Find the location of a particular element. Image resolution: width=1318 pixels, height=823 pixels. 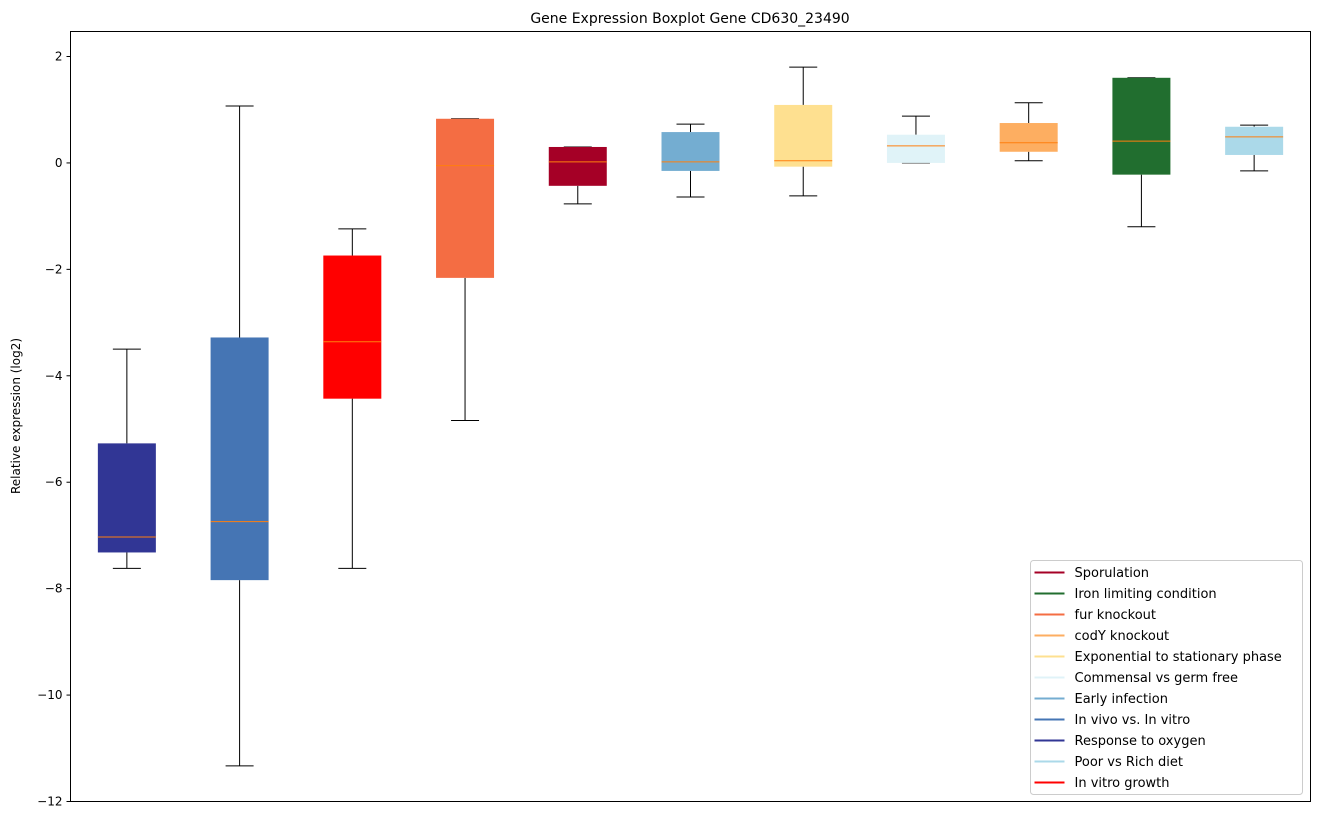

legend-item: Commensal vs germ free is located at coordinates (1136, 678).